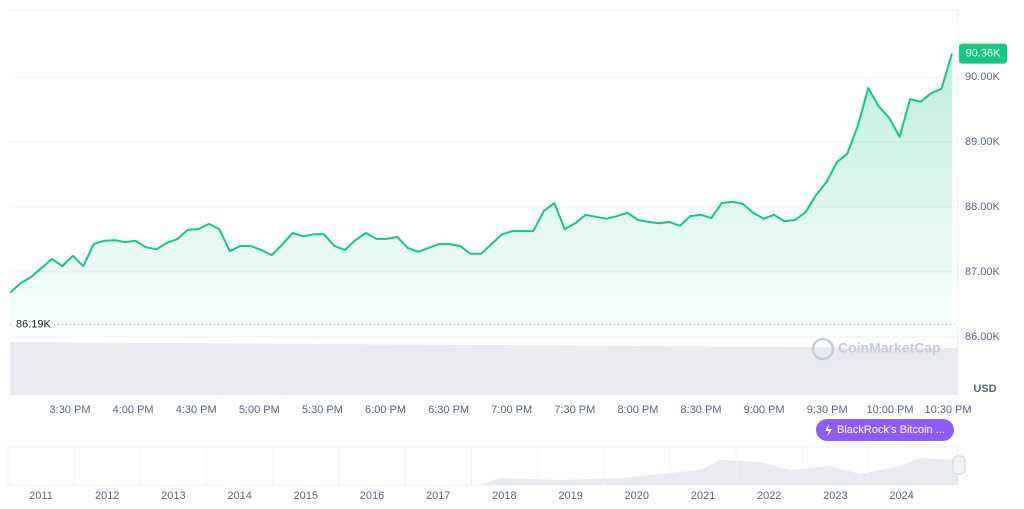 Image resolution: width=1024 pixels, height=509 pixels. Describe the element at coordinates (259, 410) in the screenshot. I see `x-tick-label: 5:00 PM` at that location.